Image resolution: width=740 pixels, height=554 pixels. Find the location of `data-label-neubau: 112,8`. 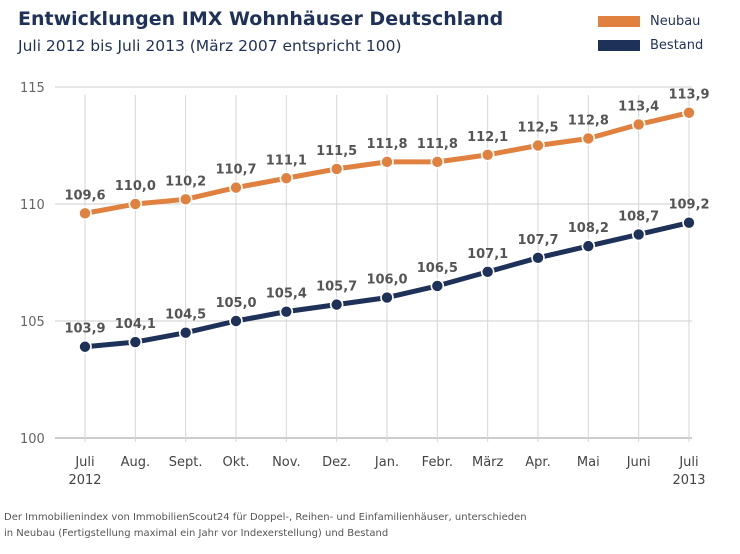

data-label-neubau: 112,8 is located at coordinates (588, 120).